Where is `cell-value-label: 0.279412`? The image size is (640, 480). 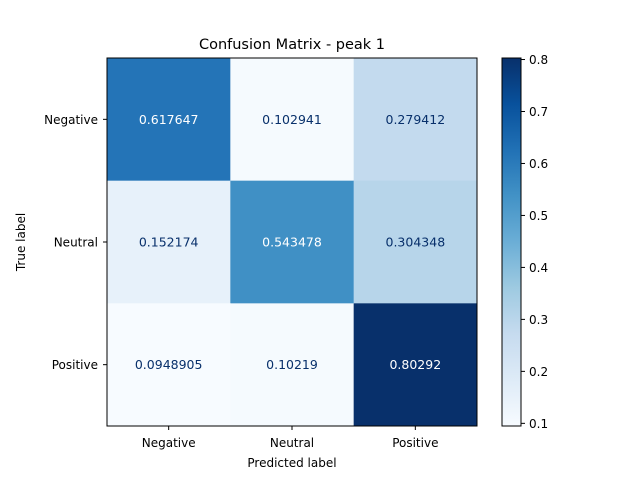
cell-value-label: 0.279412 is located at coordinates (416, 119).